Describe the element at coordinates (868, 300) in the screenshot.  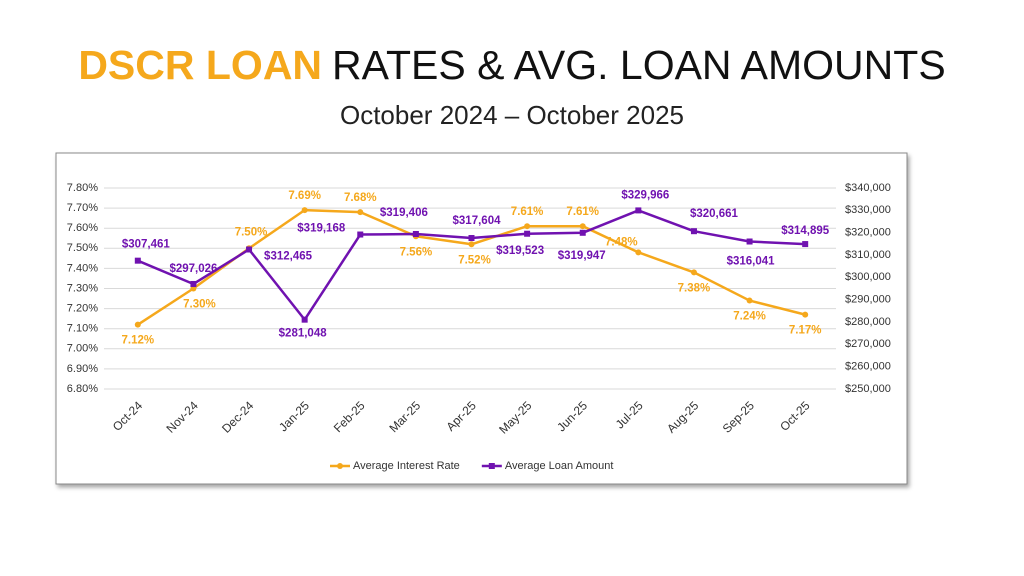
I see `y2-tick-label: $290,000` at that location.